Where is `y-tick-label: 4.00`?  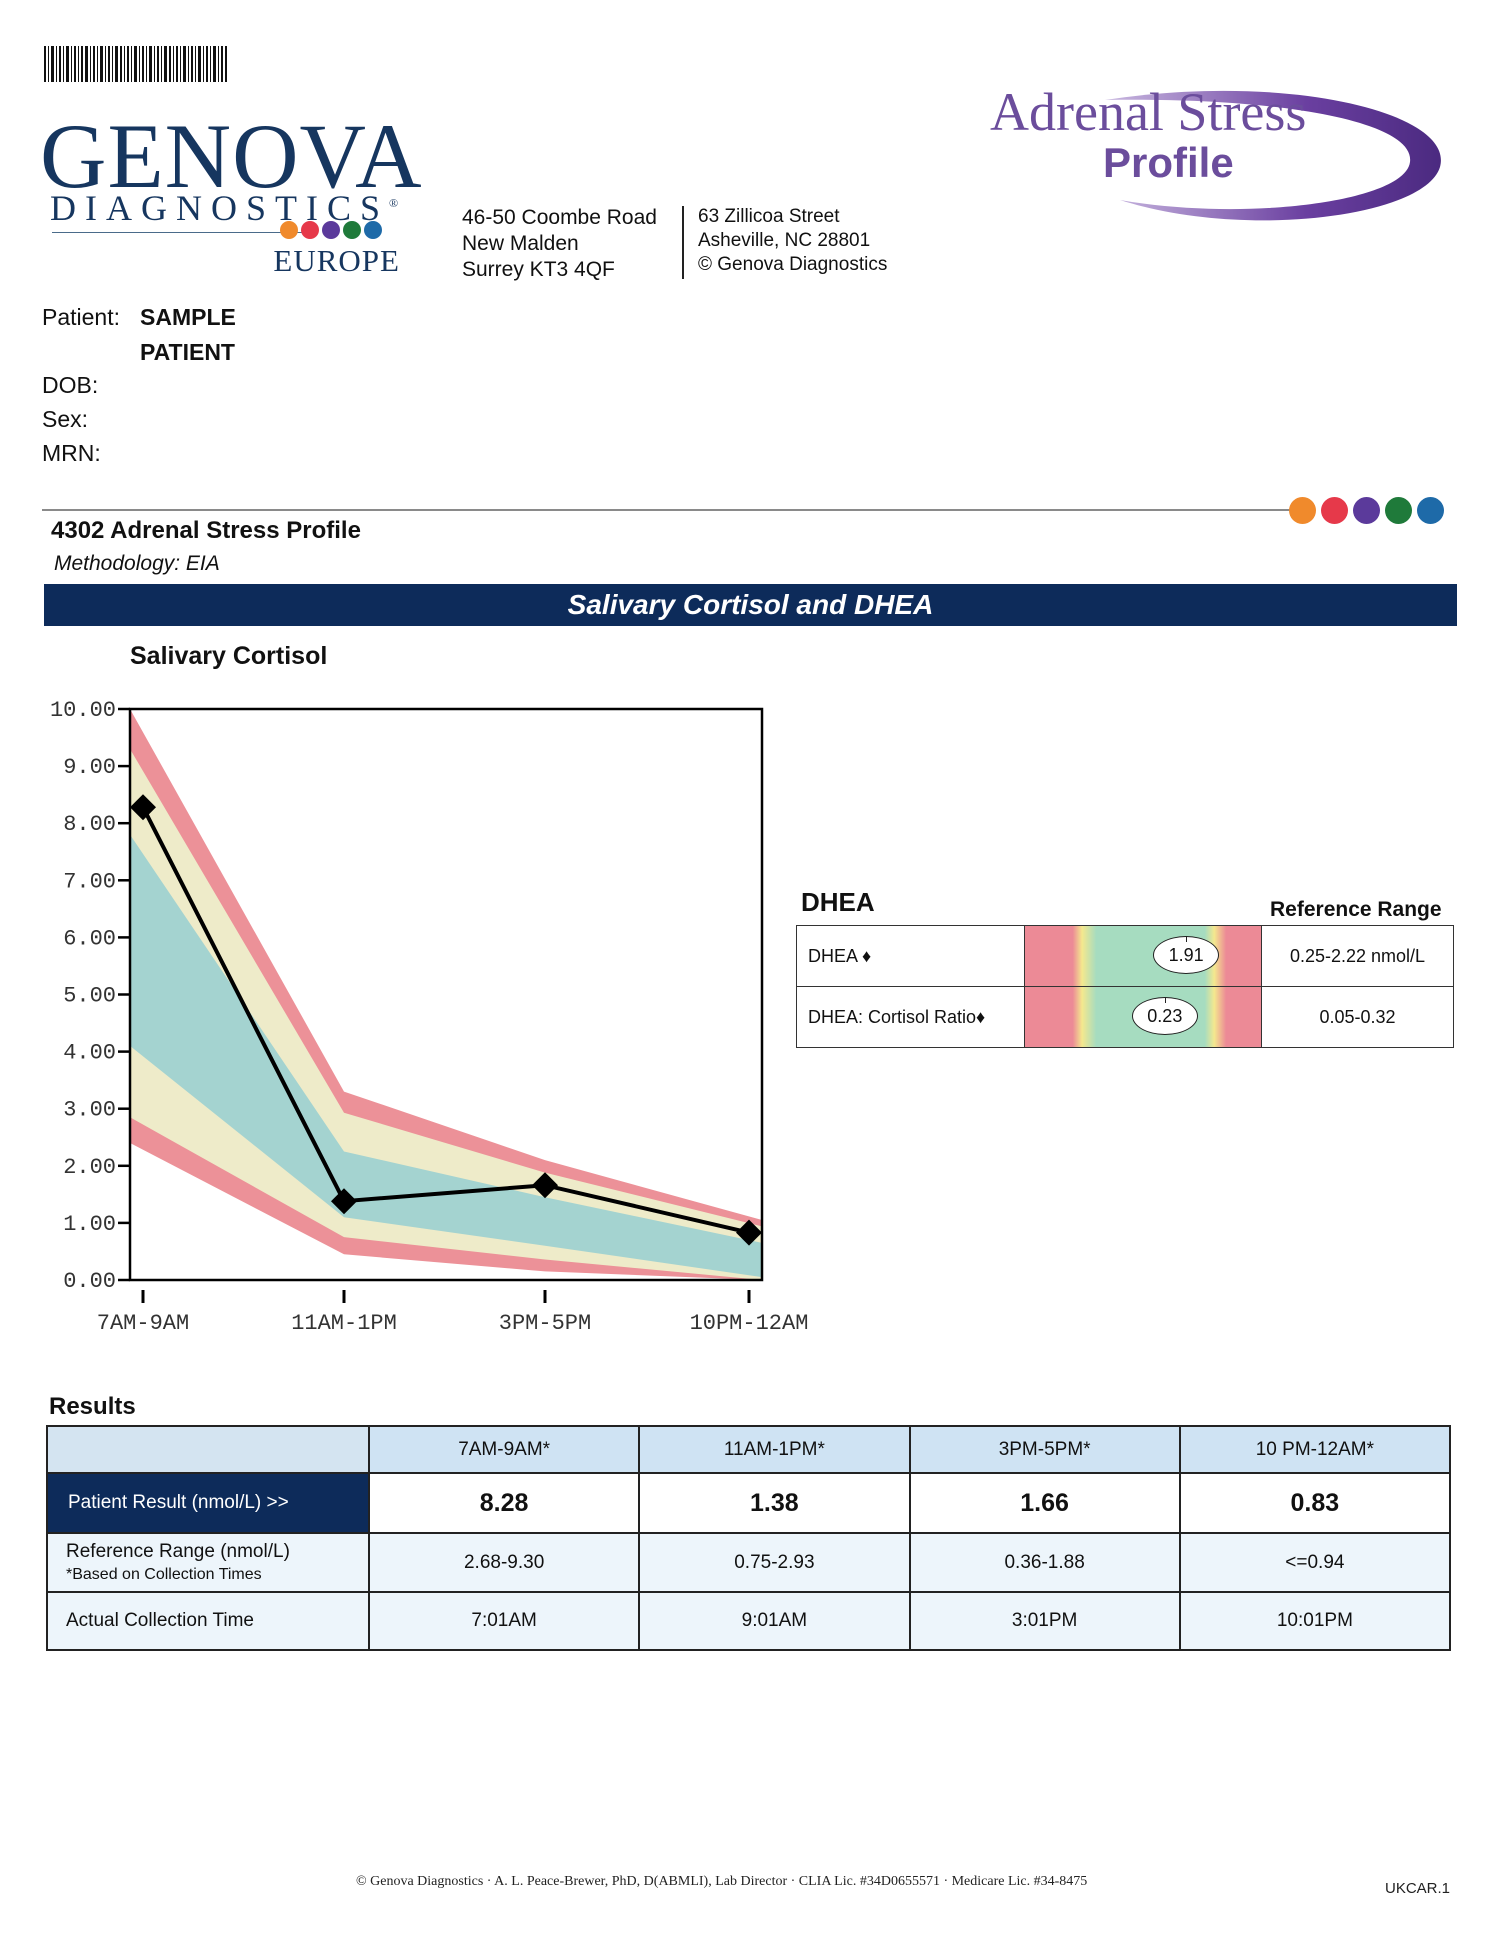 y-tick-label: 4.00 is located at coordinates (89, 1053).